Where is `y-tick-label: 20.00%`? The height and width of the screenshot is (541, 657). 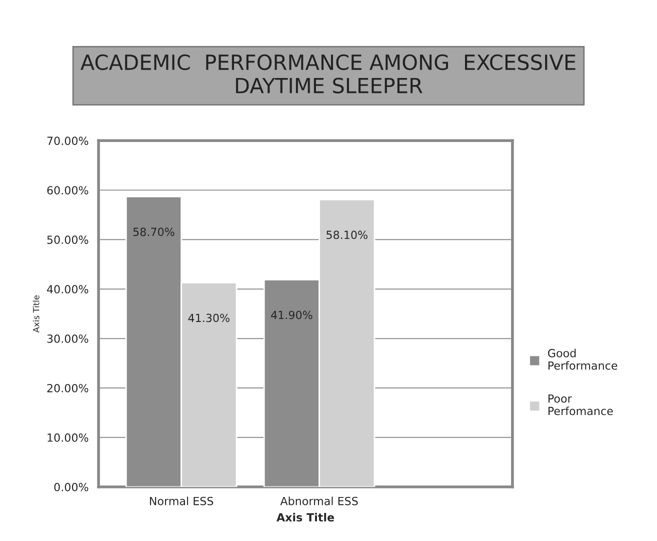
y-tick-label: 20.00% is located at coordinates (67, 388).